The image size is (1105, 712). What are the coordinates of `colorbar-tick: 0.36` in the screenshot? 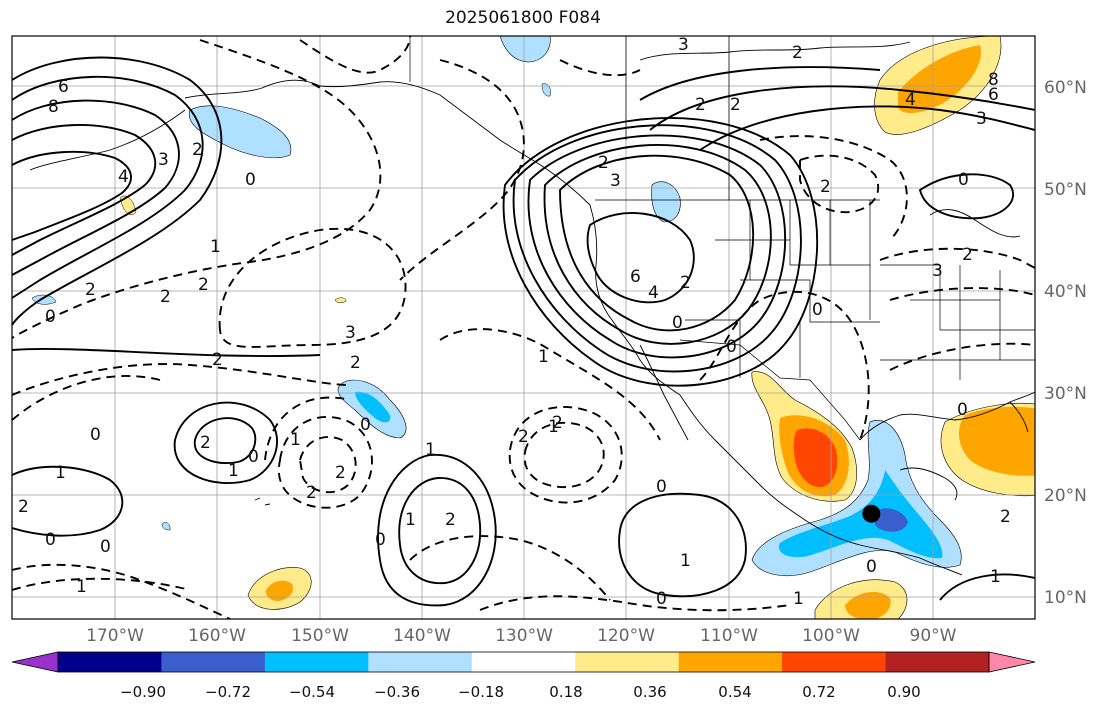 It's located at (650, 692).